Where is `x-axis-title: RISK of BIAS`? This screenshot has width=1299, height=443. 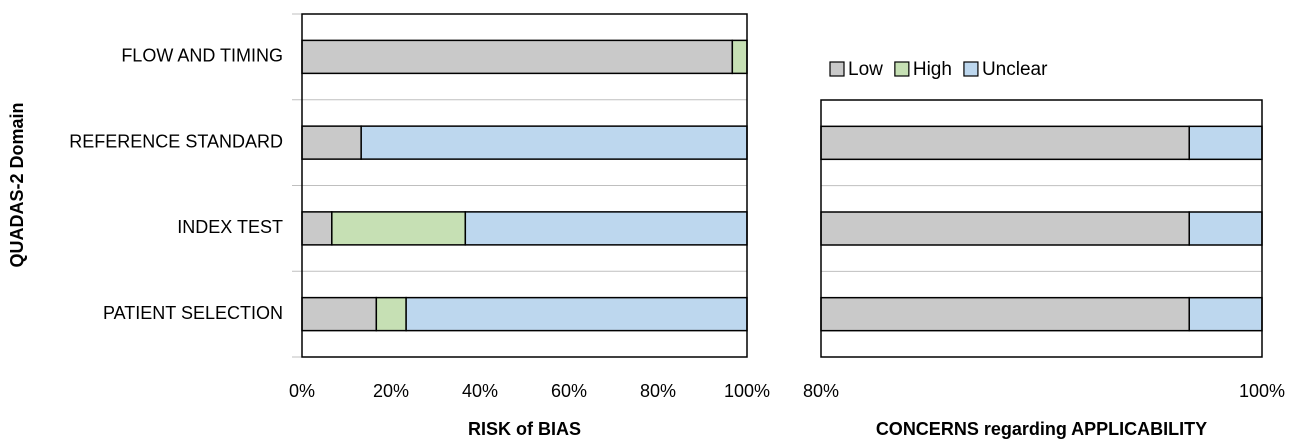 x-axis-title: RISK of BIAS is located at coordinates (524, 429).